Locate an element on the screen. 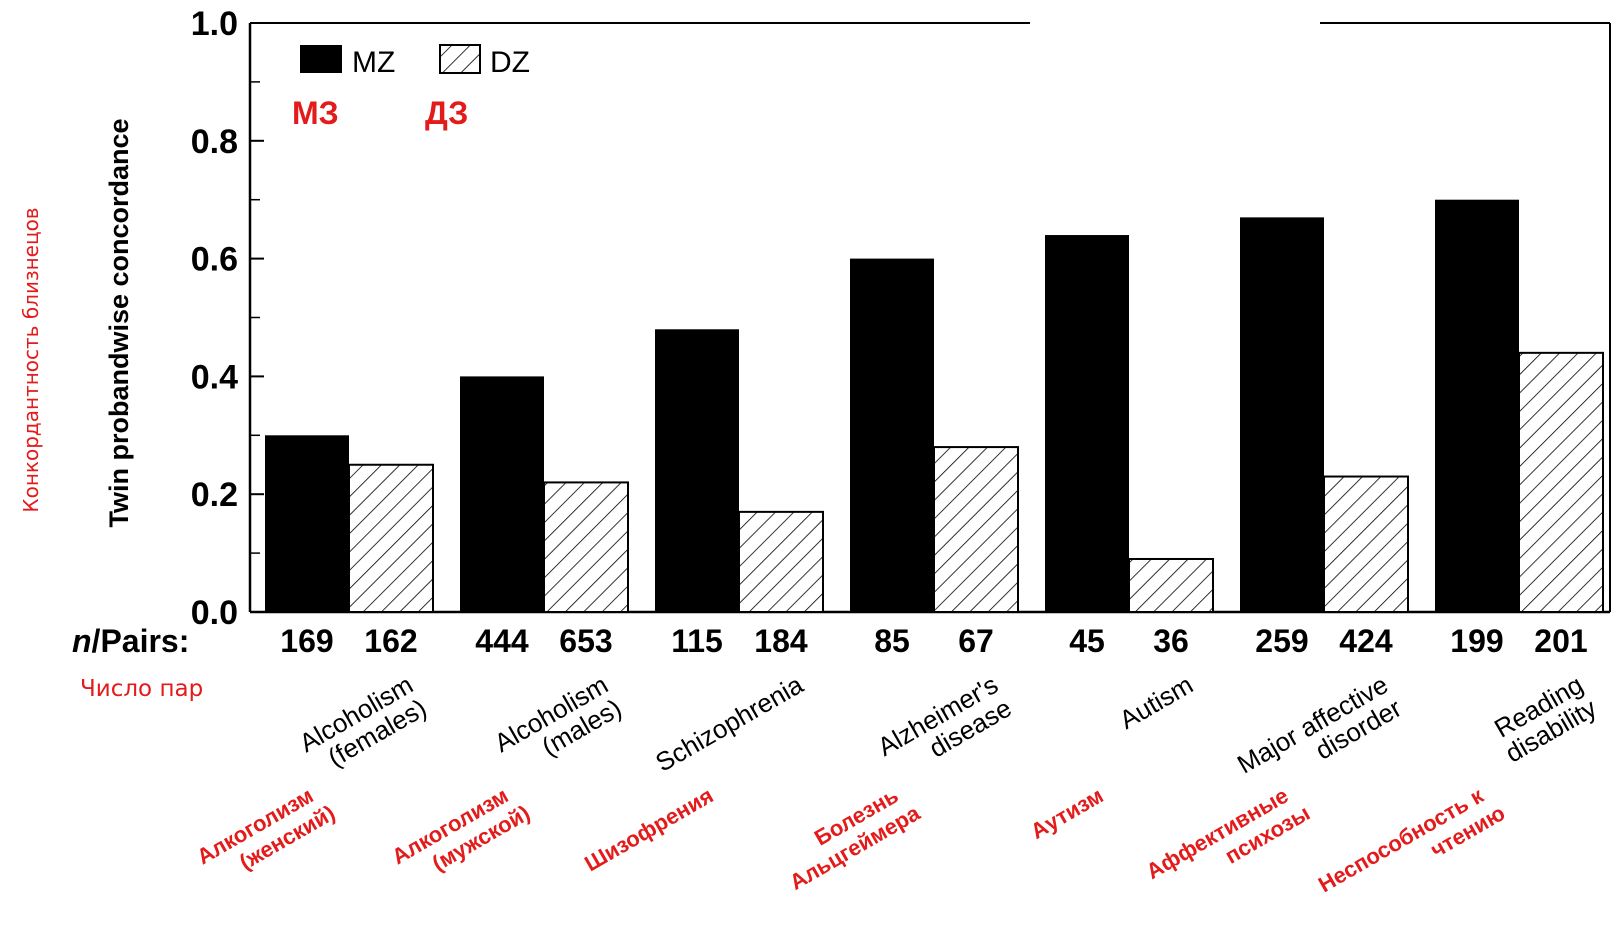  y-axis-title-ru: Конкордантность близнецов is located at coordinates (31, 359).